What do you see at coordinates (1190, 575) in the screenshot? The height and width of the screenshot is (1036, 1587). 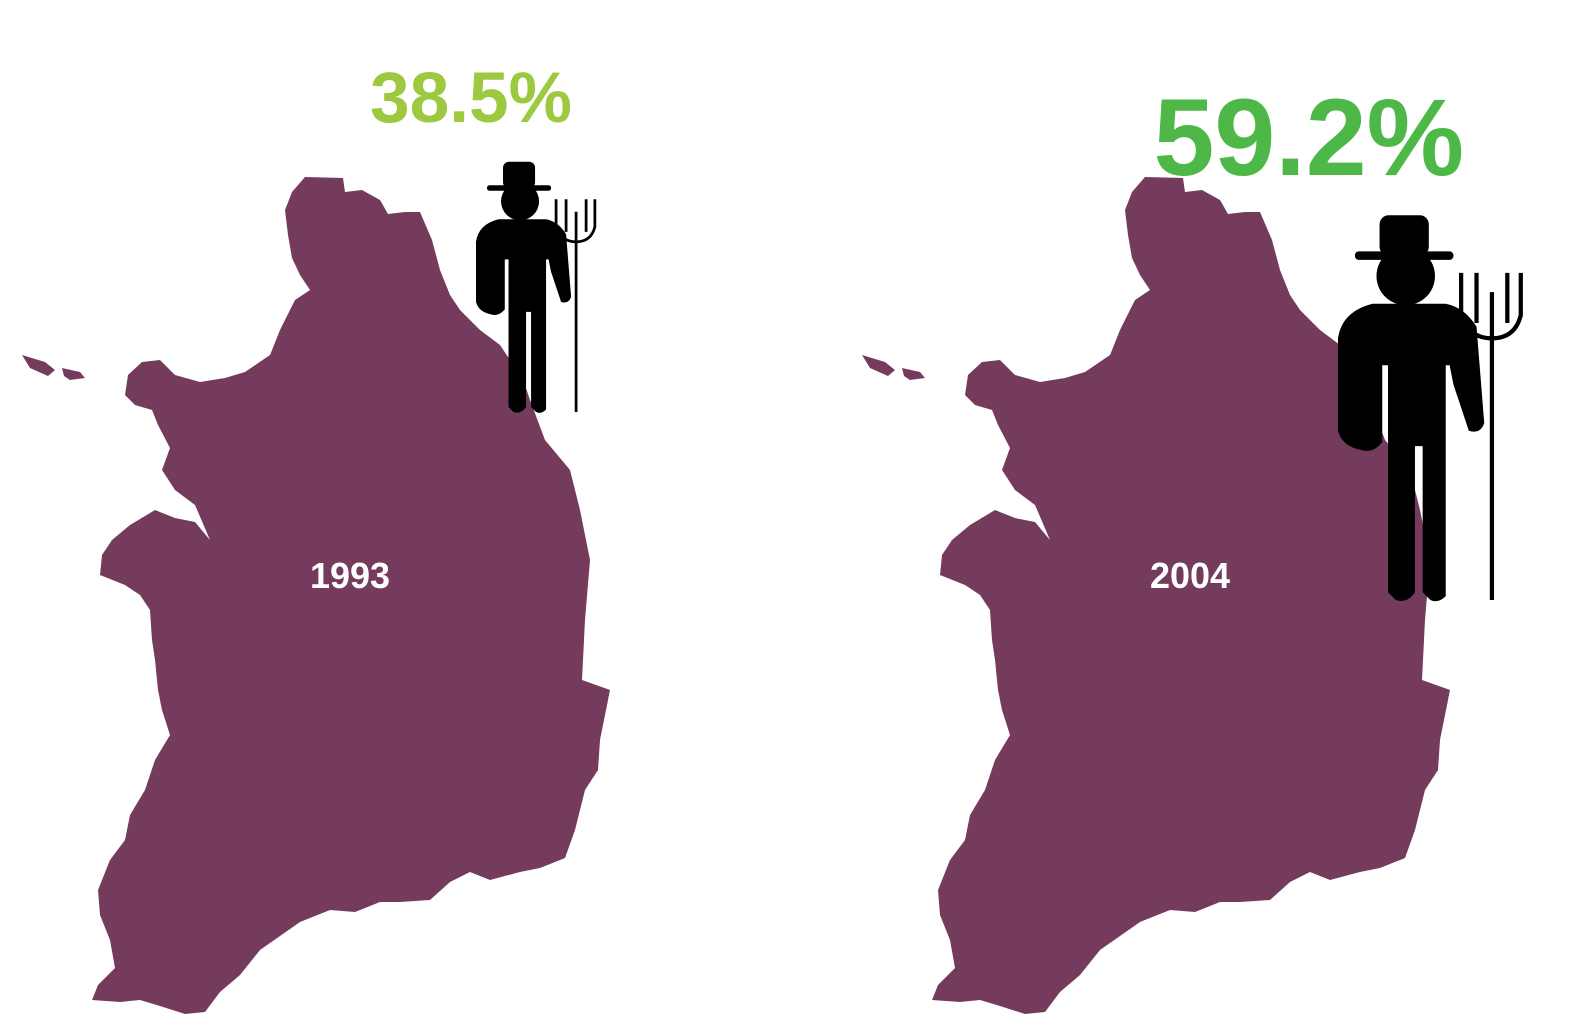 I see `year-label: 2004` at bounding box center [1190, 575].